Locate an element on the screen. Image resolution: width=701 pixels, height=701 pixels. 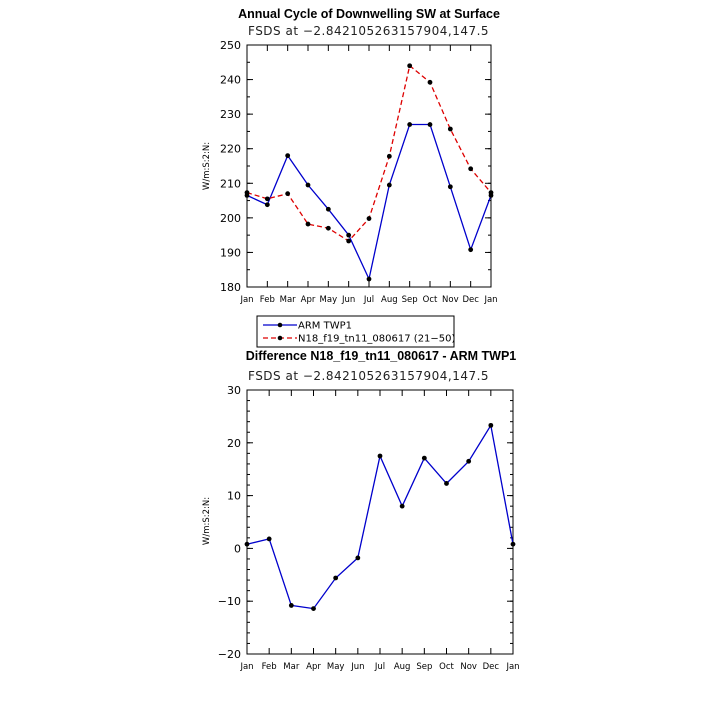
legend-label-arm: ARM TWP1 is located at coordinates (325, 326).